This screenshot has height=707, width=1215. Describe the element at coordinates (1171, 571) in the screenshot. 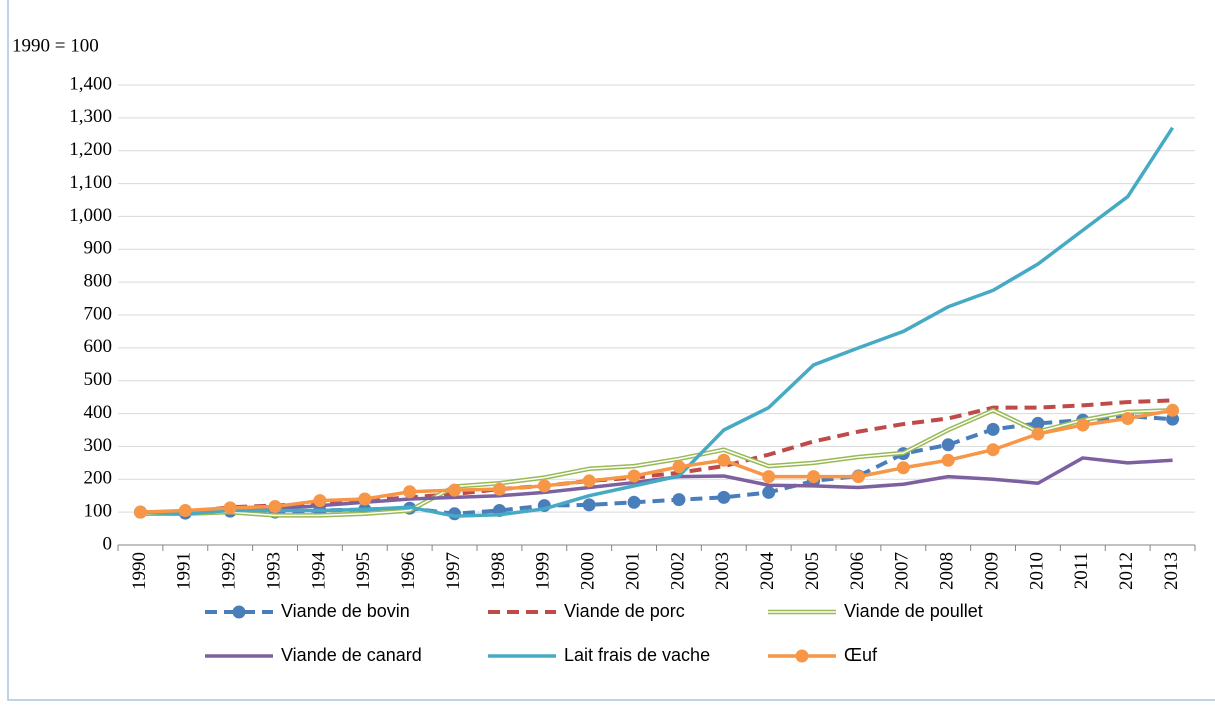

I see `x-tick-label: 2013` at that location.